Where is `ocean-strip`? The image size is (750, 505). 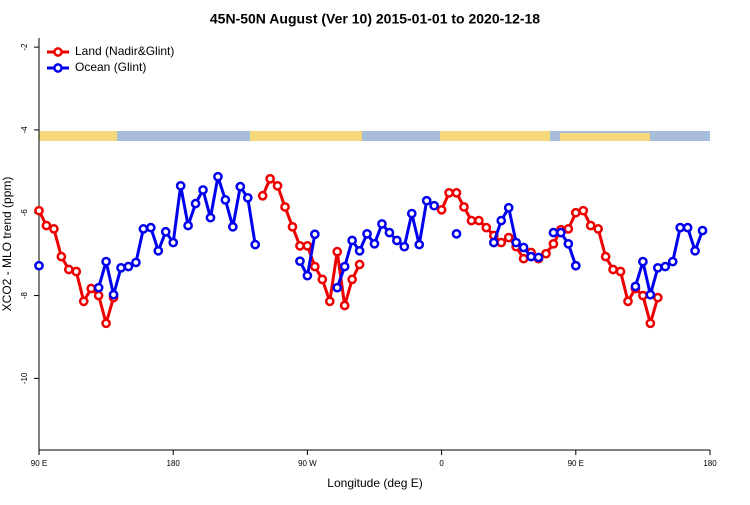
ocean-strip is located at coordinates (374, 136).